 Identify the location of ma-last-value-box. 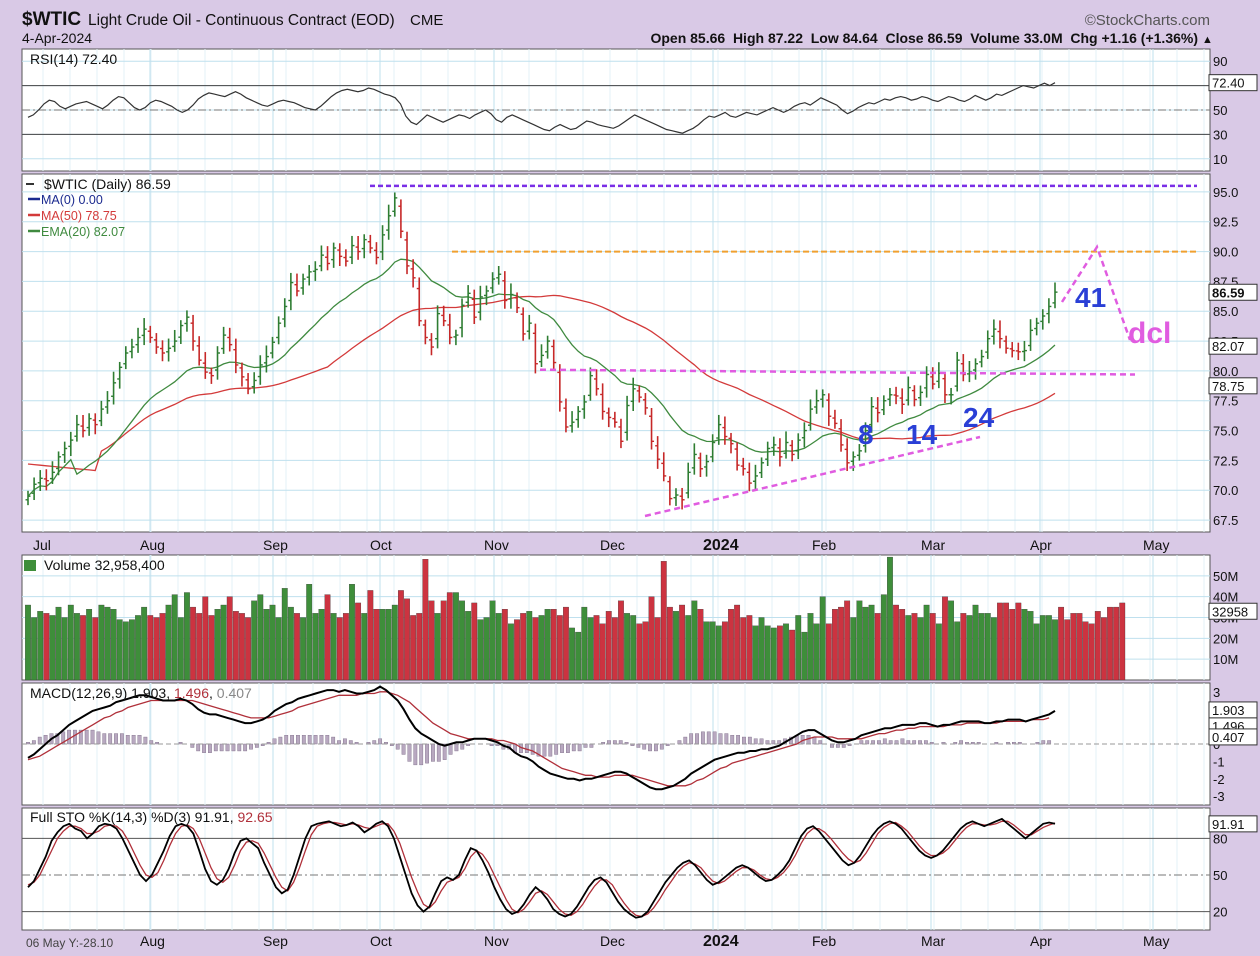
(1233, 386).